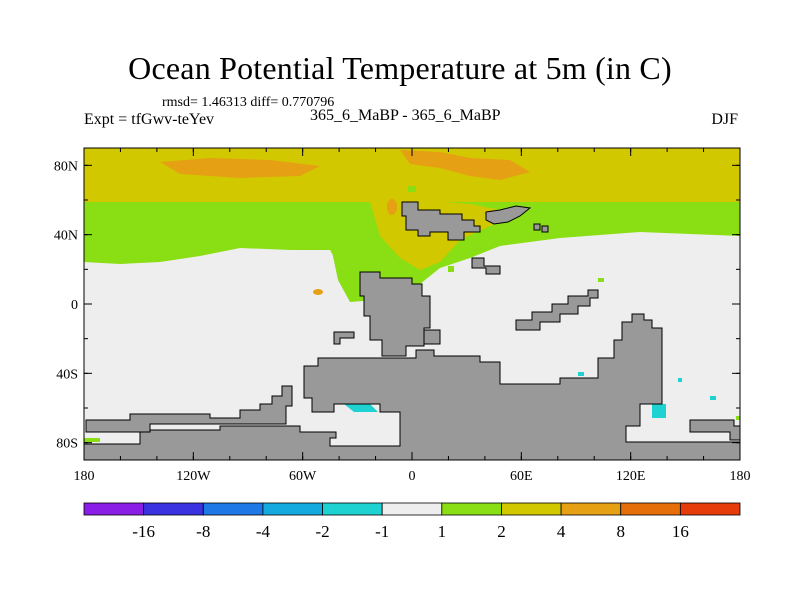  What do you see at coordinates (486, 266) in the screenshot?
I see `land-island-b` at bounding box center [486, 266].